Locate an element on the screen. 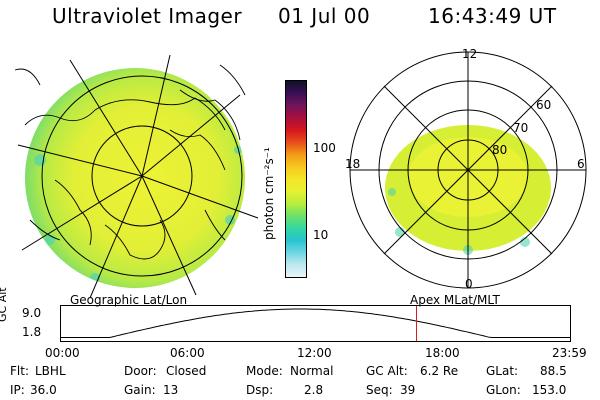 Image resolution: width=600 pixels, height=400 pixels. glat-value: 88.5 is located at coordinates (553, 371).